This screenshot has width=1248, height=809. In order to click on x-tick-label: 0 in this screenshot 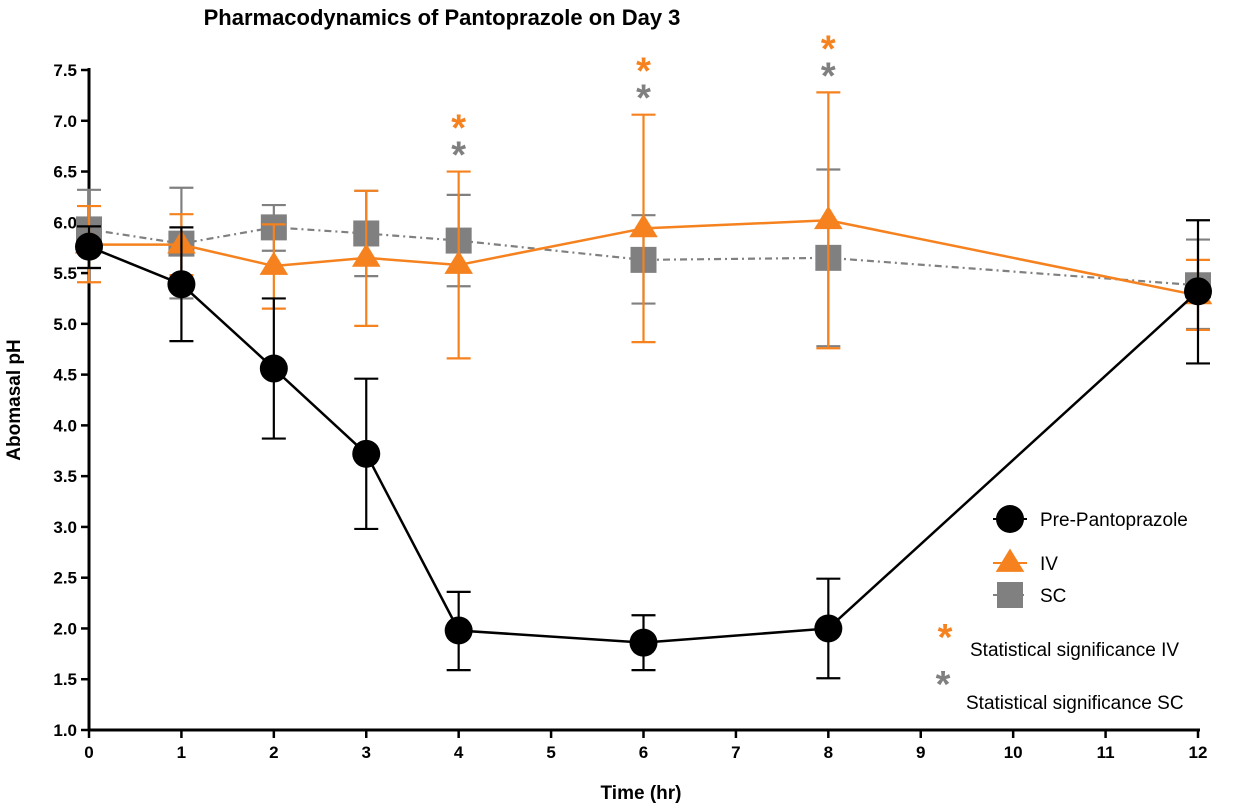, I will do `click(88, 752)`.